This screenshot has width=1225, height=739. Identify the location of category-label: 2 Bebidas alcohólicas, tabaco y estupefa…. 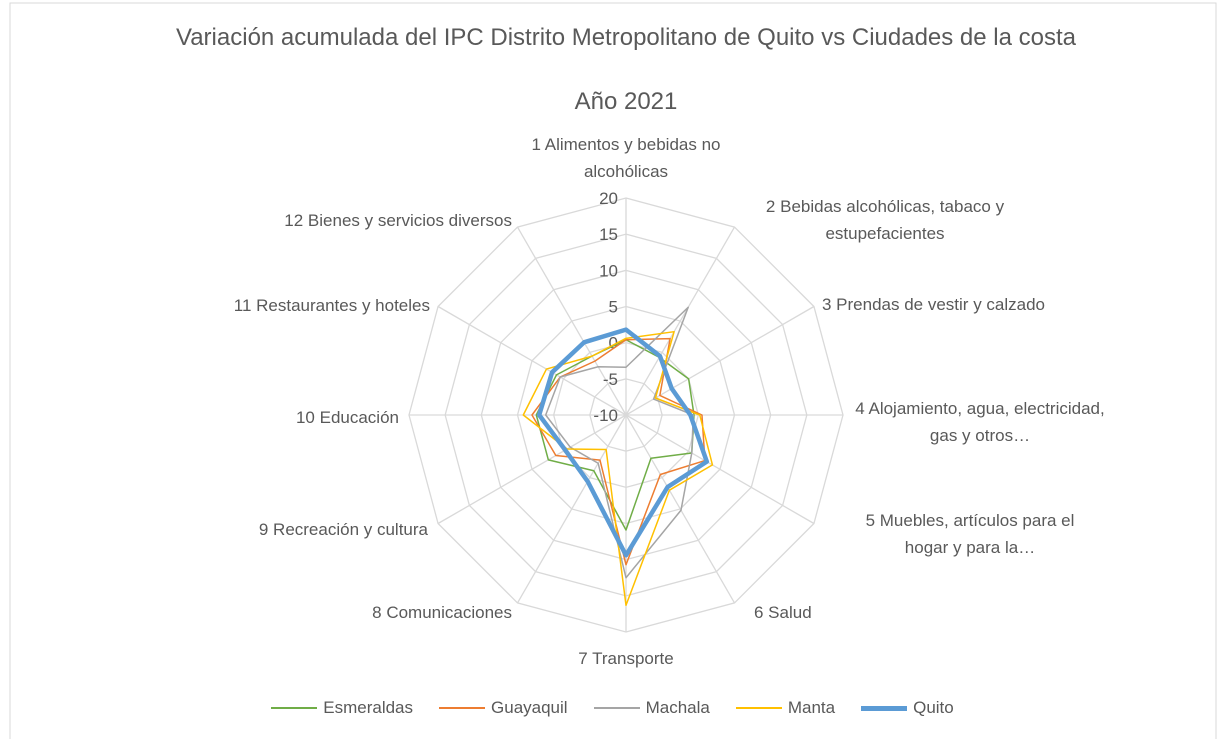
(885, 220).